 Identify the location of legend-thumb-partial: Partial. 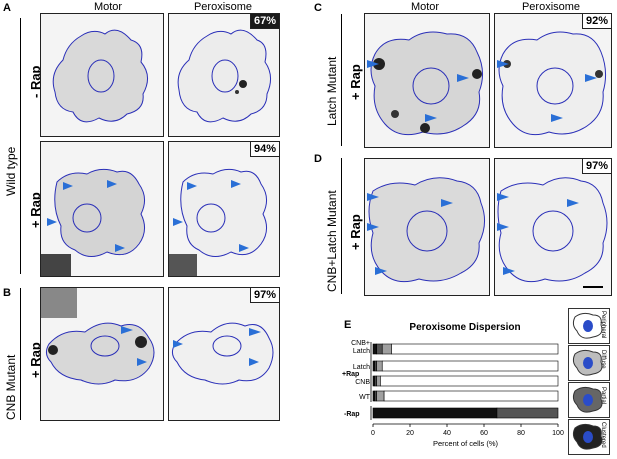
(589, 400).